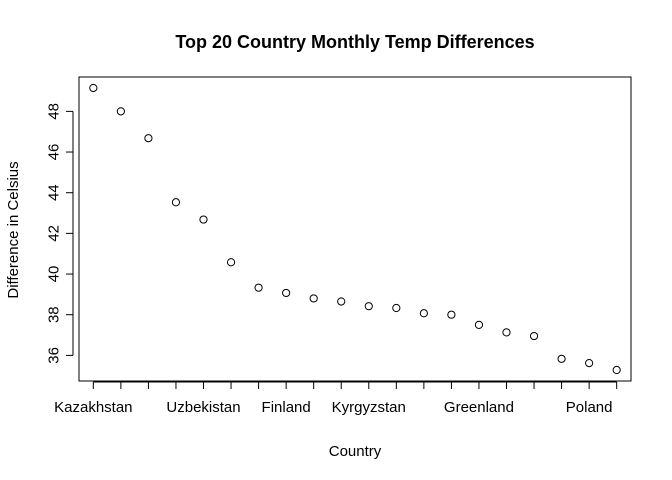 The image size is (672, 480). Describe the element at coordinates (54, 233) in the screenshot. I see `y-tick-label: 42` at that location.